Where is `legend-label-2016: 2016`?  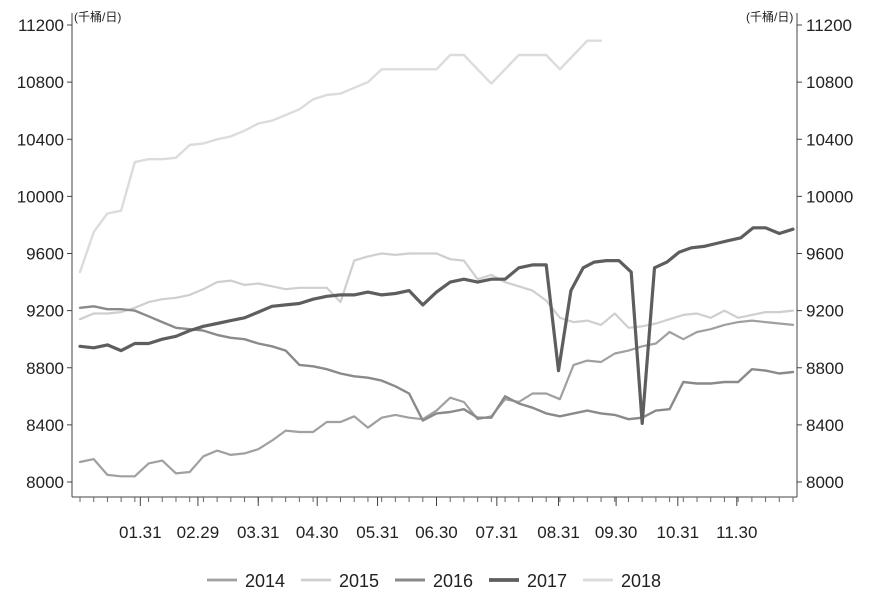 legend-label-2016: 2016 is located at coordinates (453, 581).